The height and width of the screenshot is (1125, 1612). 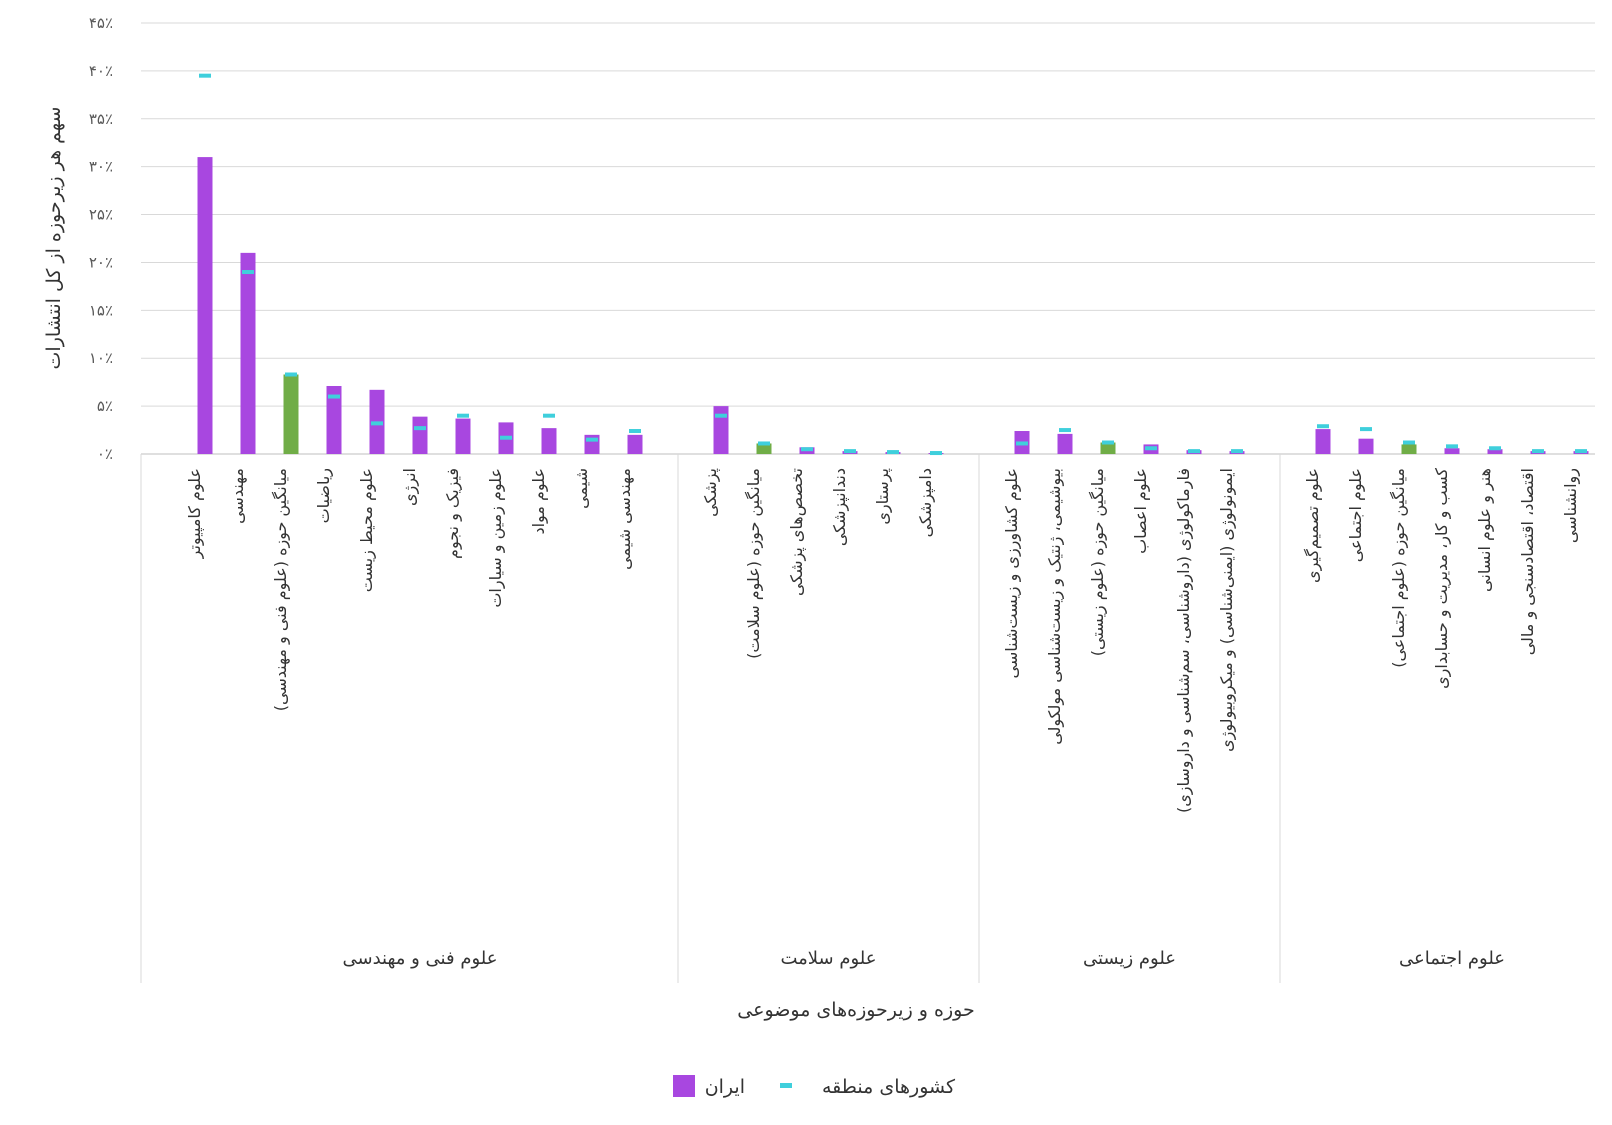 I want to click on category-label: تخصص‌های پزشکی, so click(x=797, y=532).